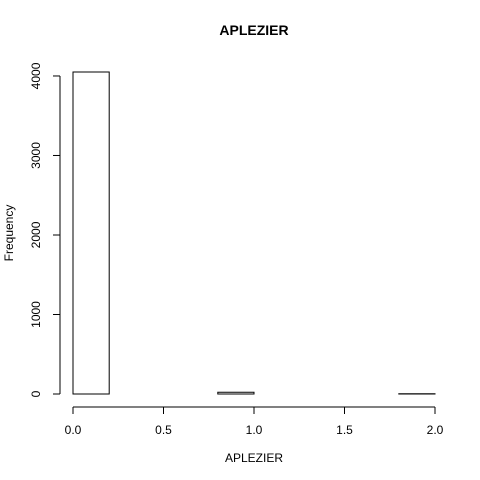 This screenshot has width=480, height=480. Describe the element at coordinates (254, 421) in the screenshot. I see `x-axis: 0.0 0.5 1.0 1.5 2.0` at that location.